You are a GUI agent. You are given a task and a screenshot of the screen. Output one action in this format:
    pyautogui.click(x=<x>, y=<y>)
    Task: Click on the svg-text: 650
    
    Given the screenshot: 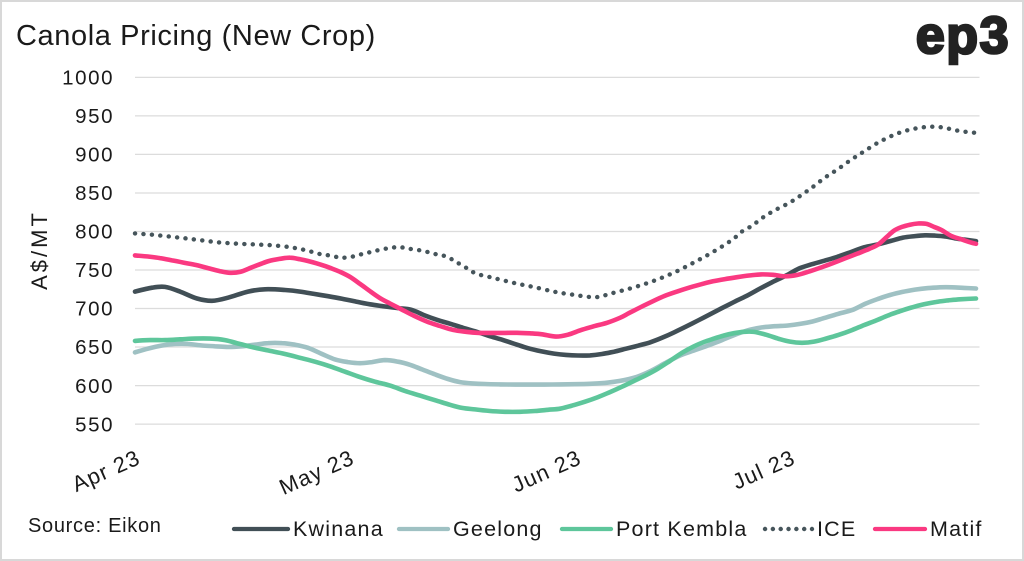 What is the action you would take?
    pyautogui.click(x=94, y=347)
    